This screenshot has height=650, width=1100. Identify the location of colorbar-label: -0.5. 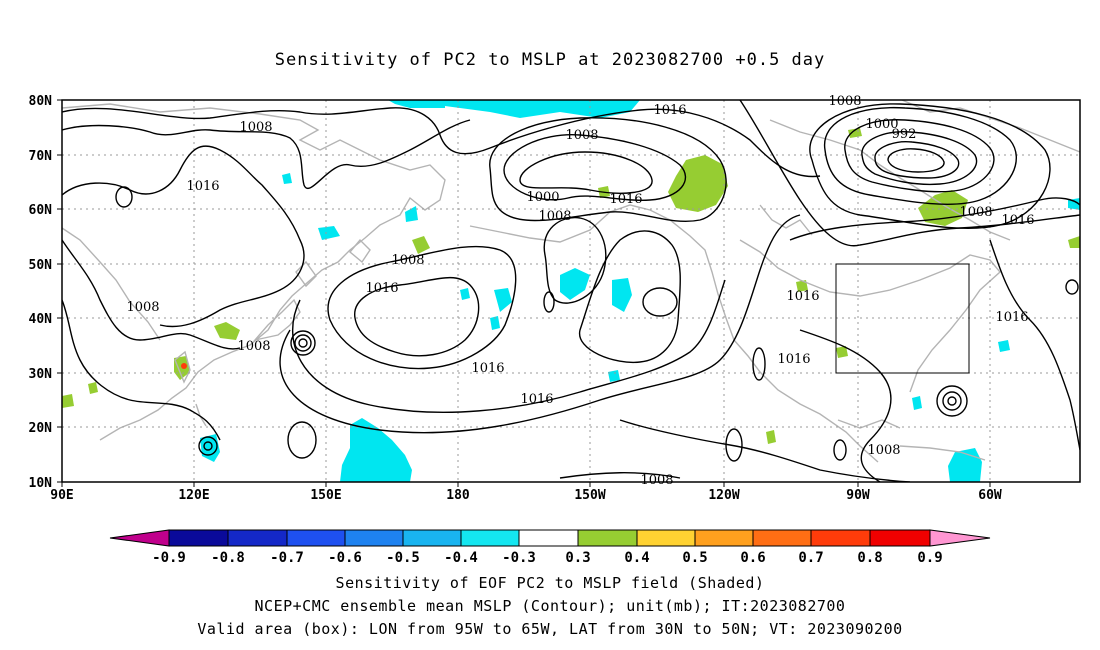
(403, 558).